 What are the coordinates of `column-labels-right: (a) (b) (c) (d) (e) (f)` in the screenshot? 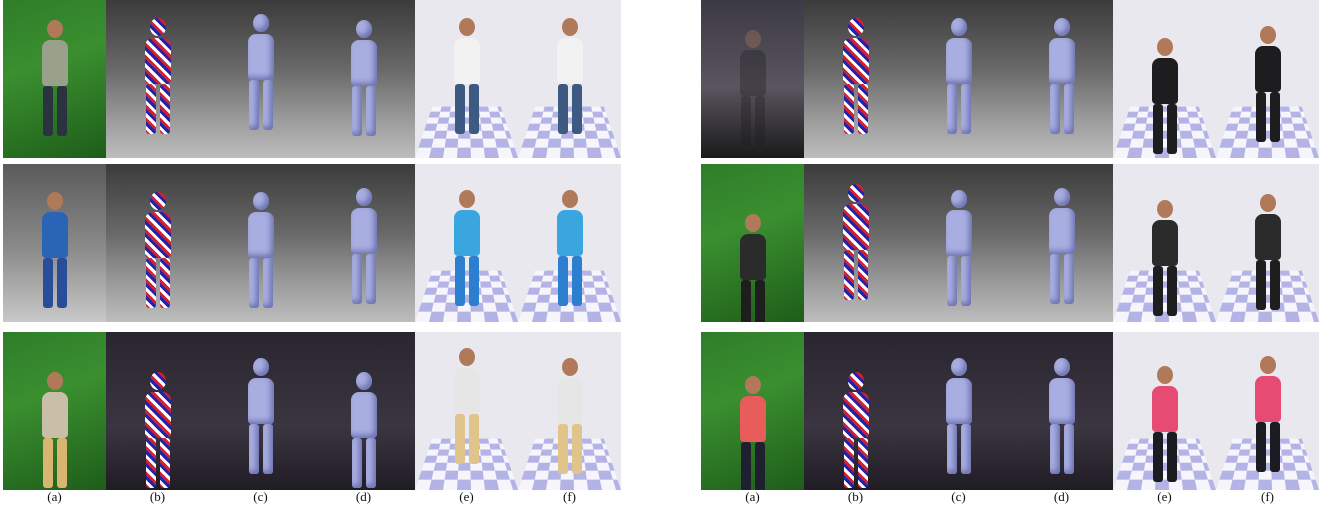 It's located at (1010, 497).